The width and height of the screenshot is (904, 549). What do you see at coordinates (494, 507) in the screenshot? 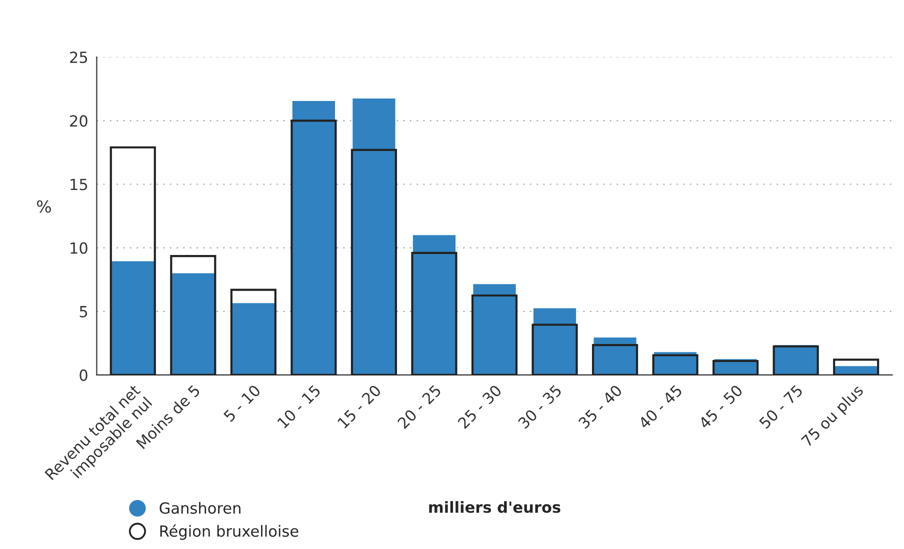
I see `x-axis-title: milliers d'euros` at bounding box center [494, 507].